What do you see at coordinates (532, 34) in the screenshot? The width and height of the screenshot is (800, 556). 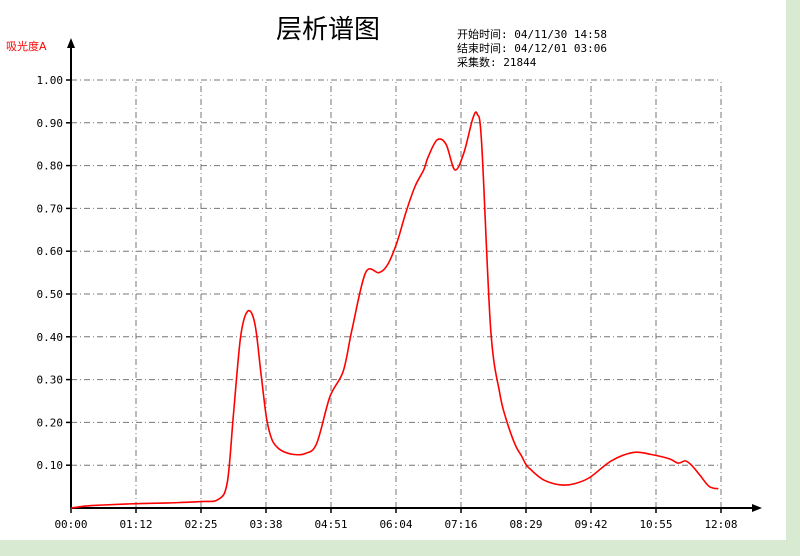 I see `start-time-info: 开始时间: 04/11/30 14:58` at bounding box center [532, 34].